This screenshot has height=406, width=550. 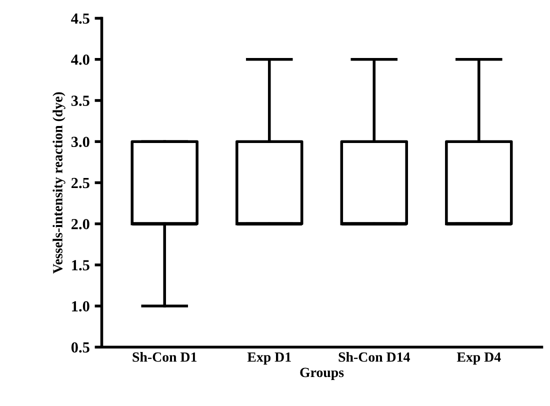 What do you see at coordinates (80, 183) in the screenshot?
I see `y-tick-label: 2.5` at bounding box center [80, 183].